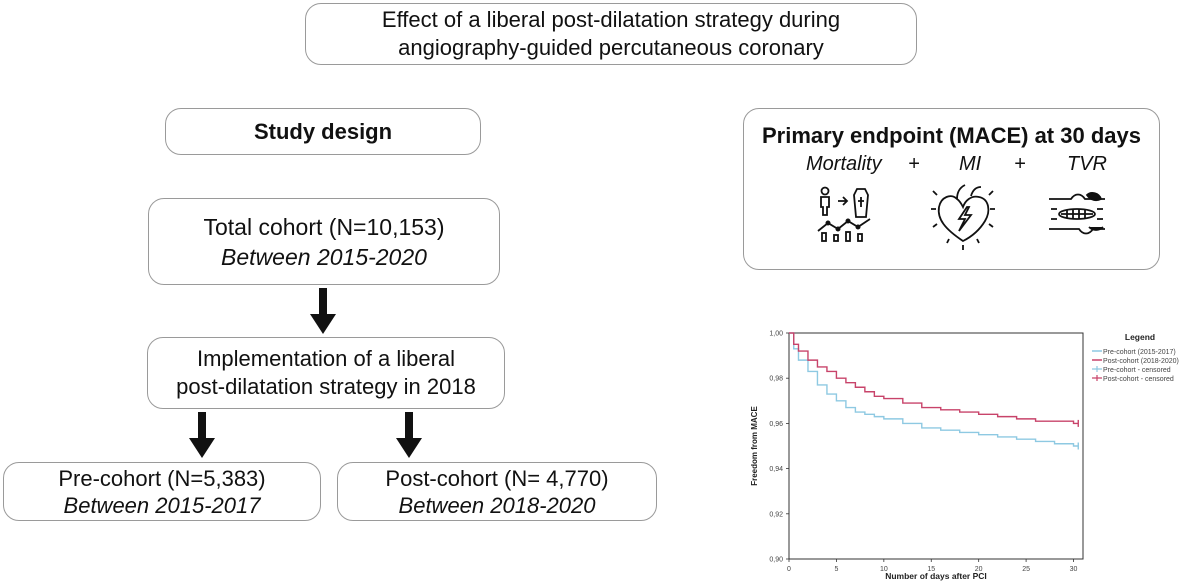 The height and width of the screenshot is (586, 1200). I want to click on series-line-pre, so click(934, 389).